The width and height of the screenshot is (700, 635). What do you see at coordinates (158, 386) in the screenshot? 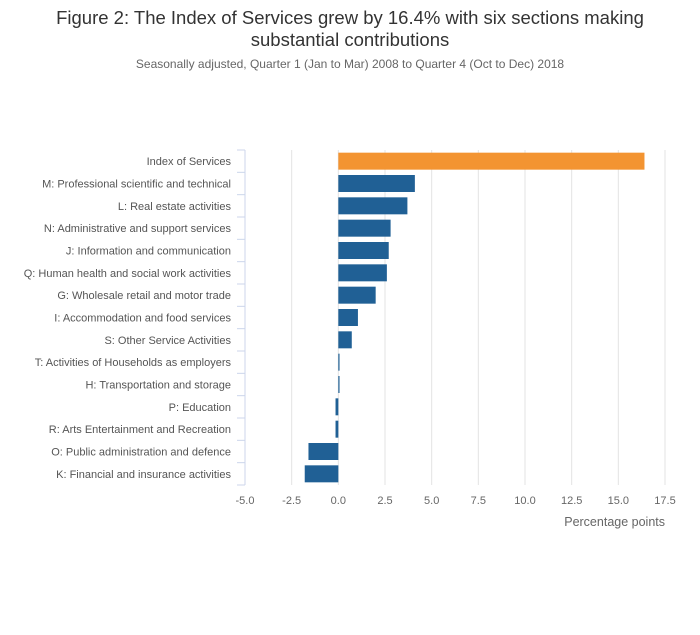
I see `category-label: H: Transportation and storage` at bounding box center [158, 386].